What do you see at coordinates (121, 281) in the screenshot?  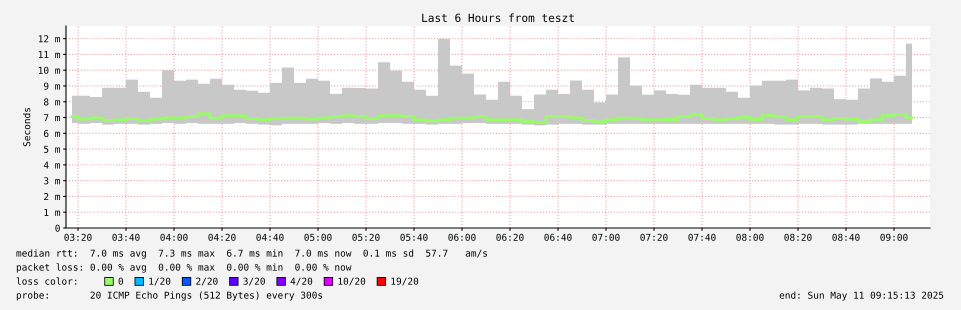 I see `legend-label: 0` at bounding box center [121, 281].